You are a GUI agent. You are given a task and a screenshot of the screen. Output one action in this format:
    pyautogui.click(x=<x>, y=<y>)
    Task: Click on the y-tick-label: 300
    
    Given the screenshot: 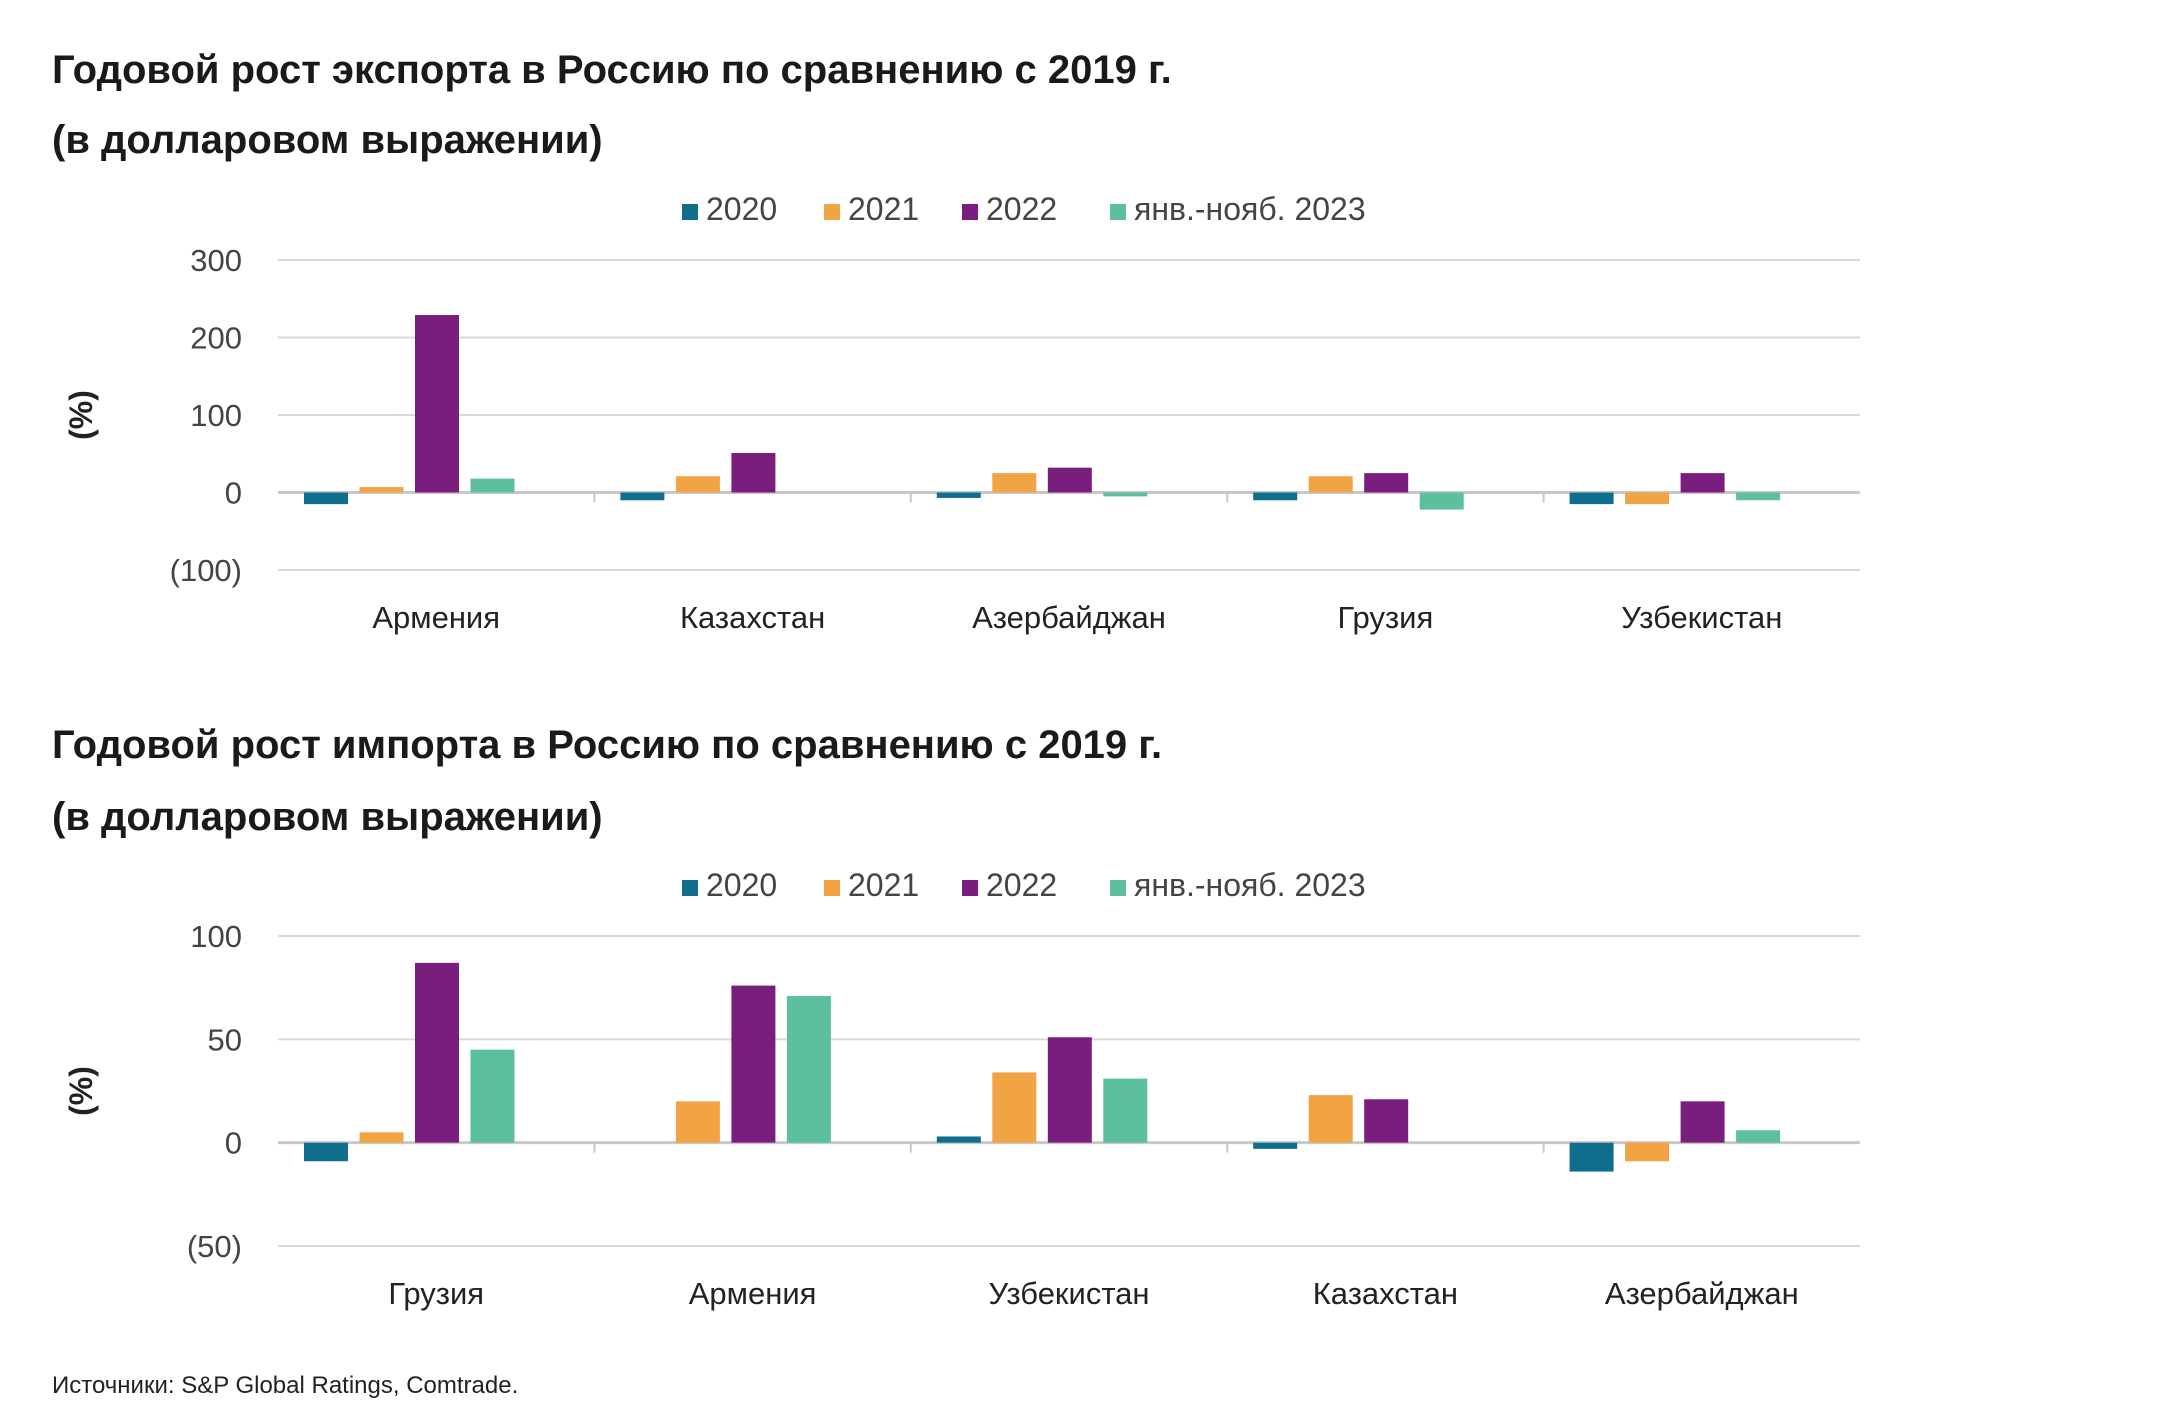 What is the action you would take?
    pyautogui.click(x=216, y=260)
    